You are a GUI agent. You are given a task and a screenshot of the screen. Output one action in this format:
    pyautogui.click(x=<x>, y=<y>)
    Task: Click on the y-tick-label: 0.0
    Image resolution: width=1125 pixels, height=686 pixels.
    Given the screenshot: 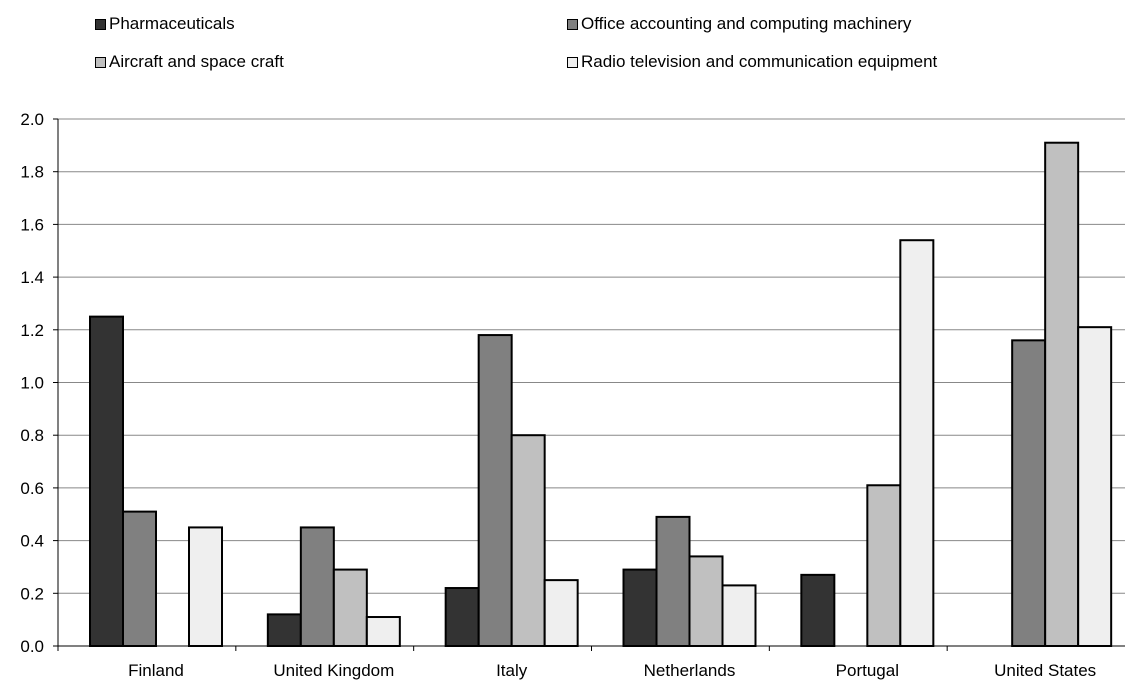 What is the action you would take?
    pyautogui.click(x=32, y=646)
    